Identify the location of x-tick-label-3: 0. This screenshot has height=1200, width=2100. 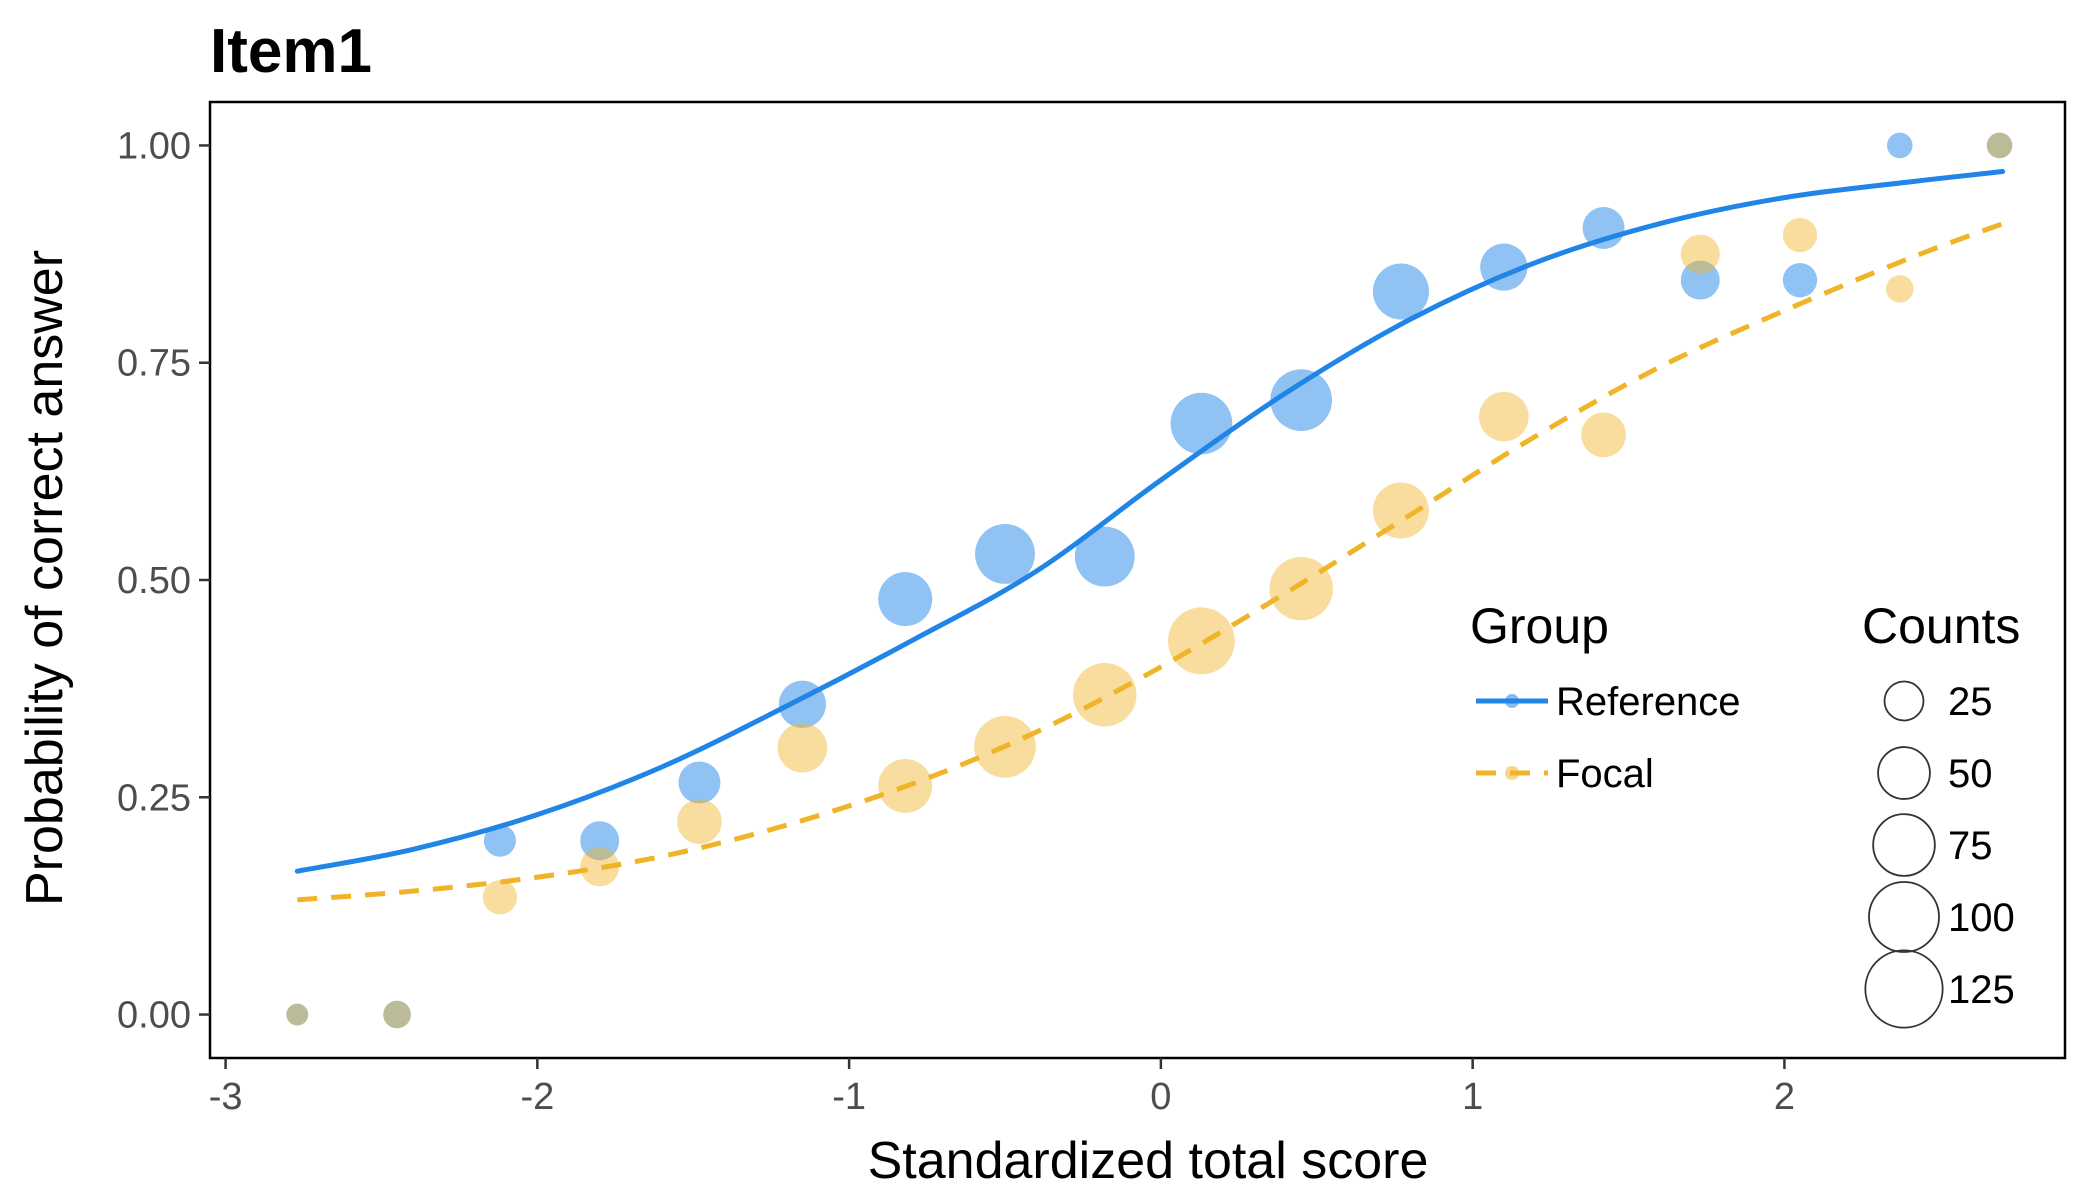
(1160, 1097).